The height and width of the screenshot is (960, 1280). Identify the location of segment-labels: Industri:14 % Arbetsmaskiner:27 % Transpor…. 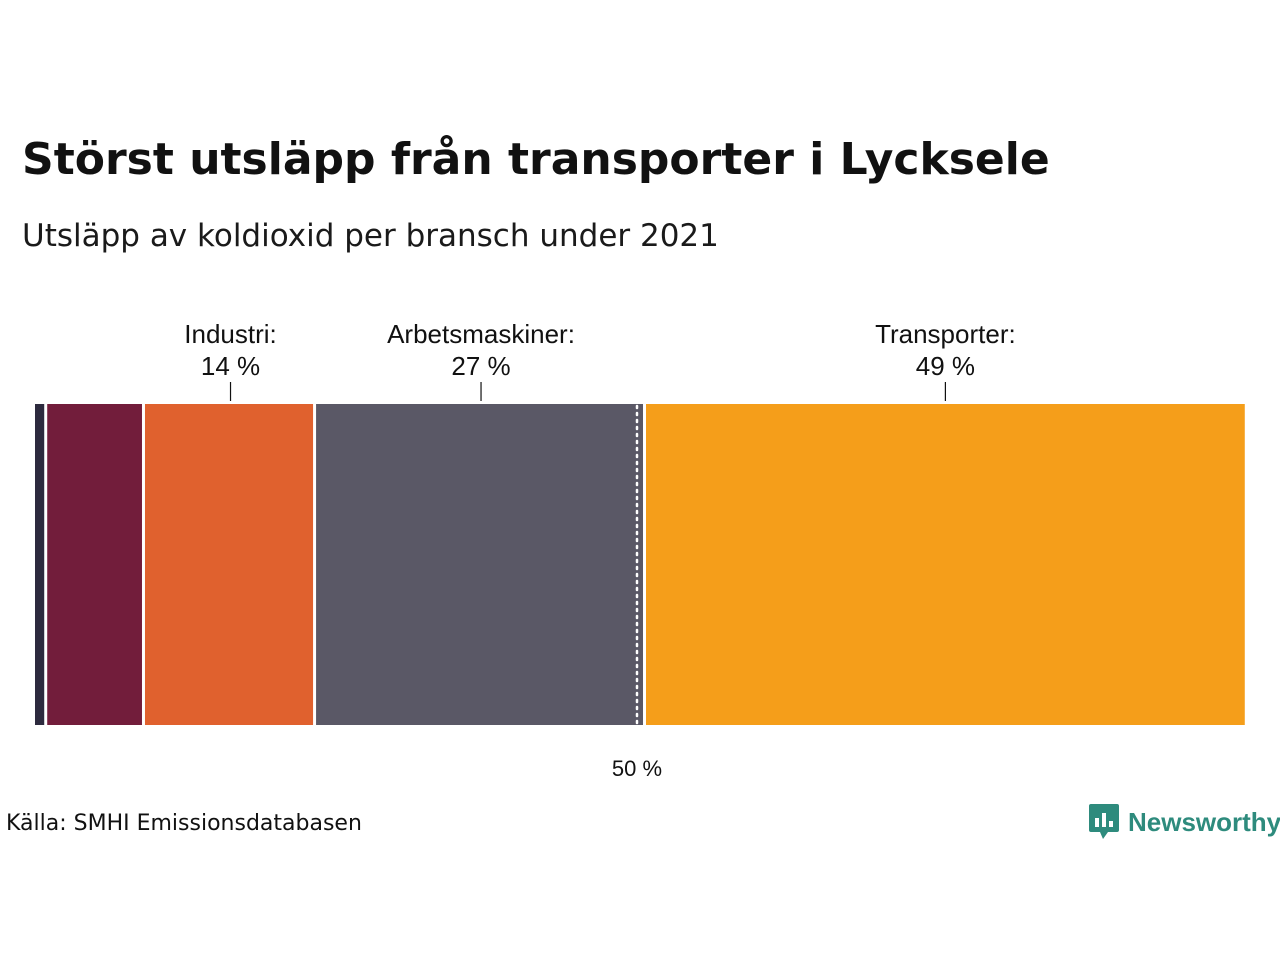
(600, 360).